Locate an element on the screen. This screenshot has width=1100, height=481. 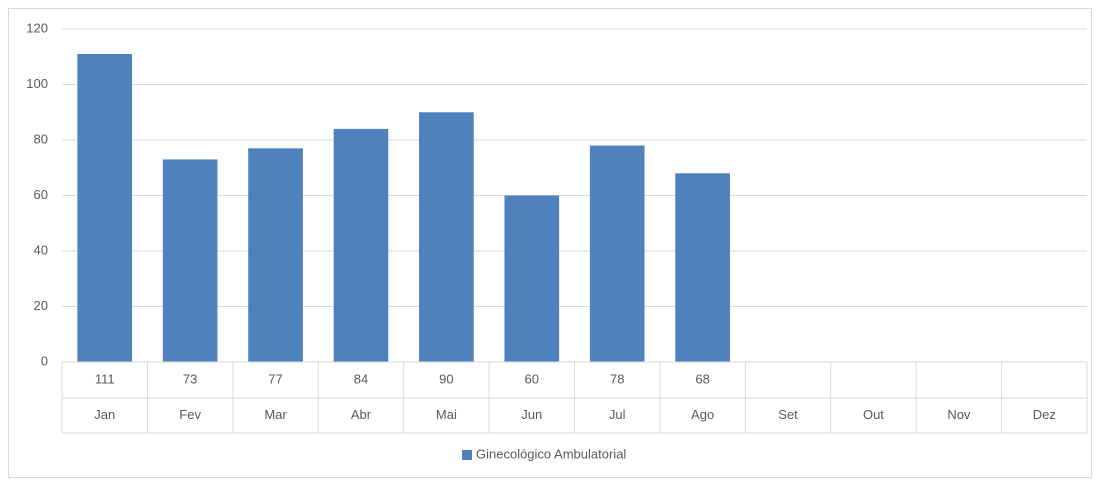
x-tick-label: Ago is located at coordinates (702, 414).